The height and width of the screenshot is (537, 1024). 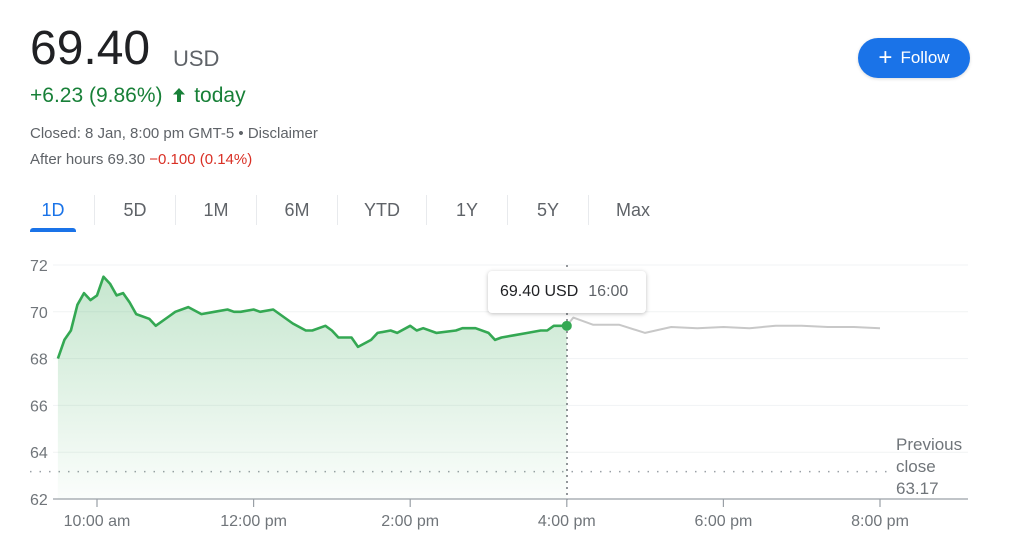 I want to click on follow-label: Follow, so click(x=925, y=57).